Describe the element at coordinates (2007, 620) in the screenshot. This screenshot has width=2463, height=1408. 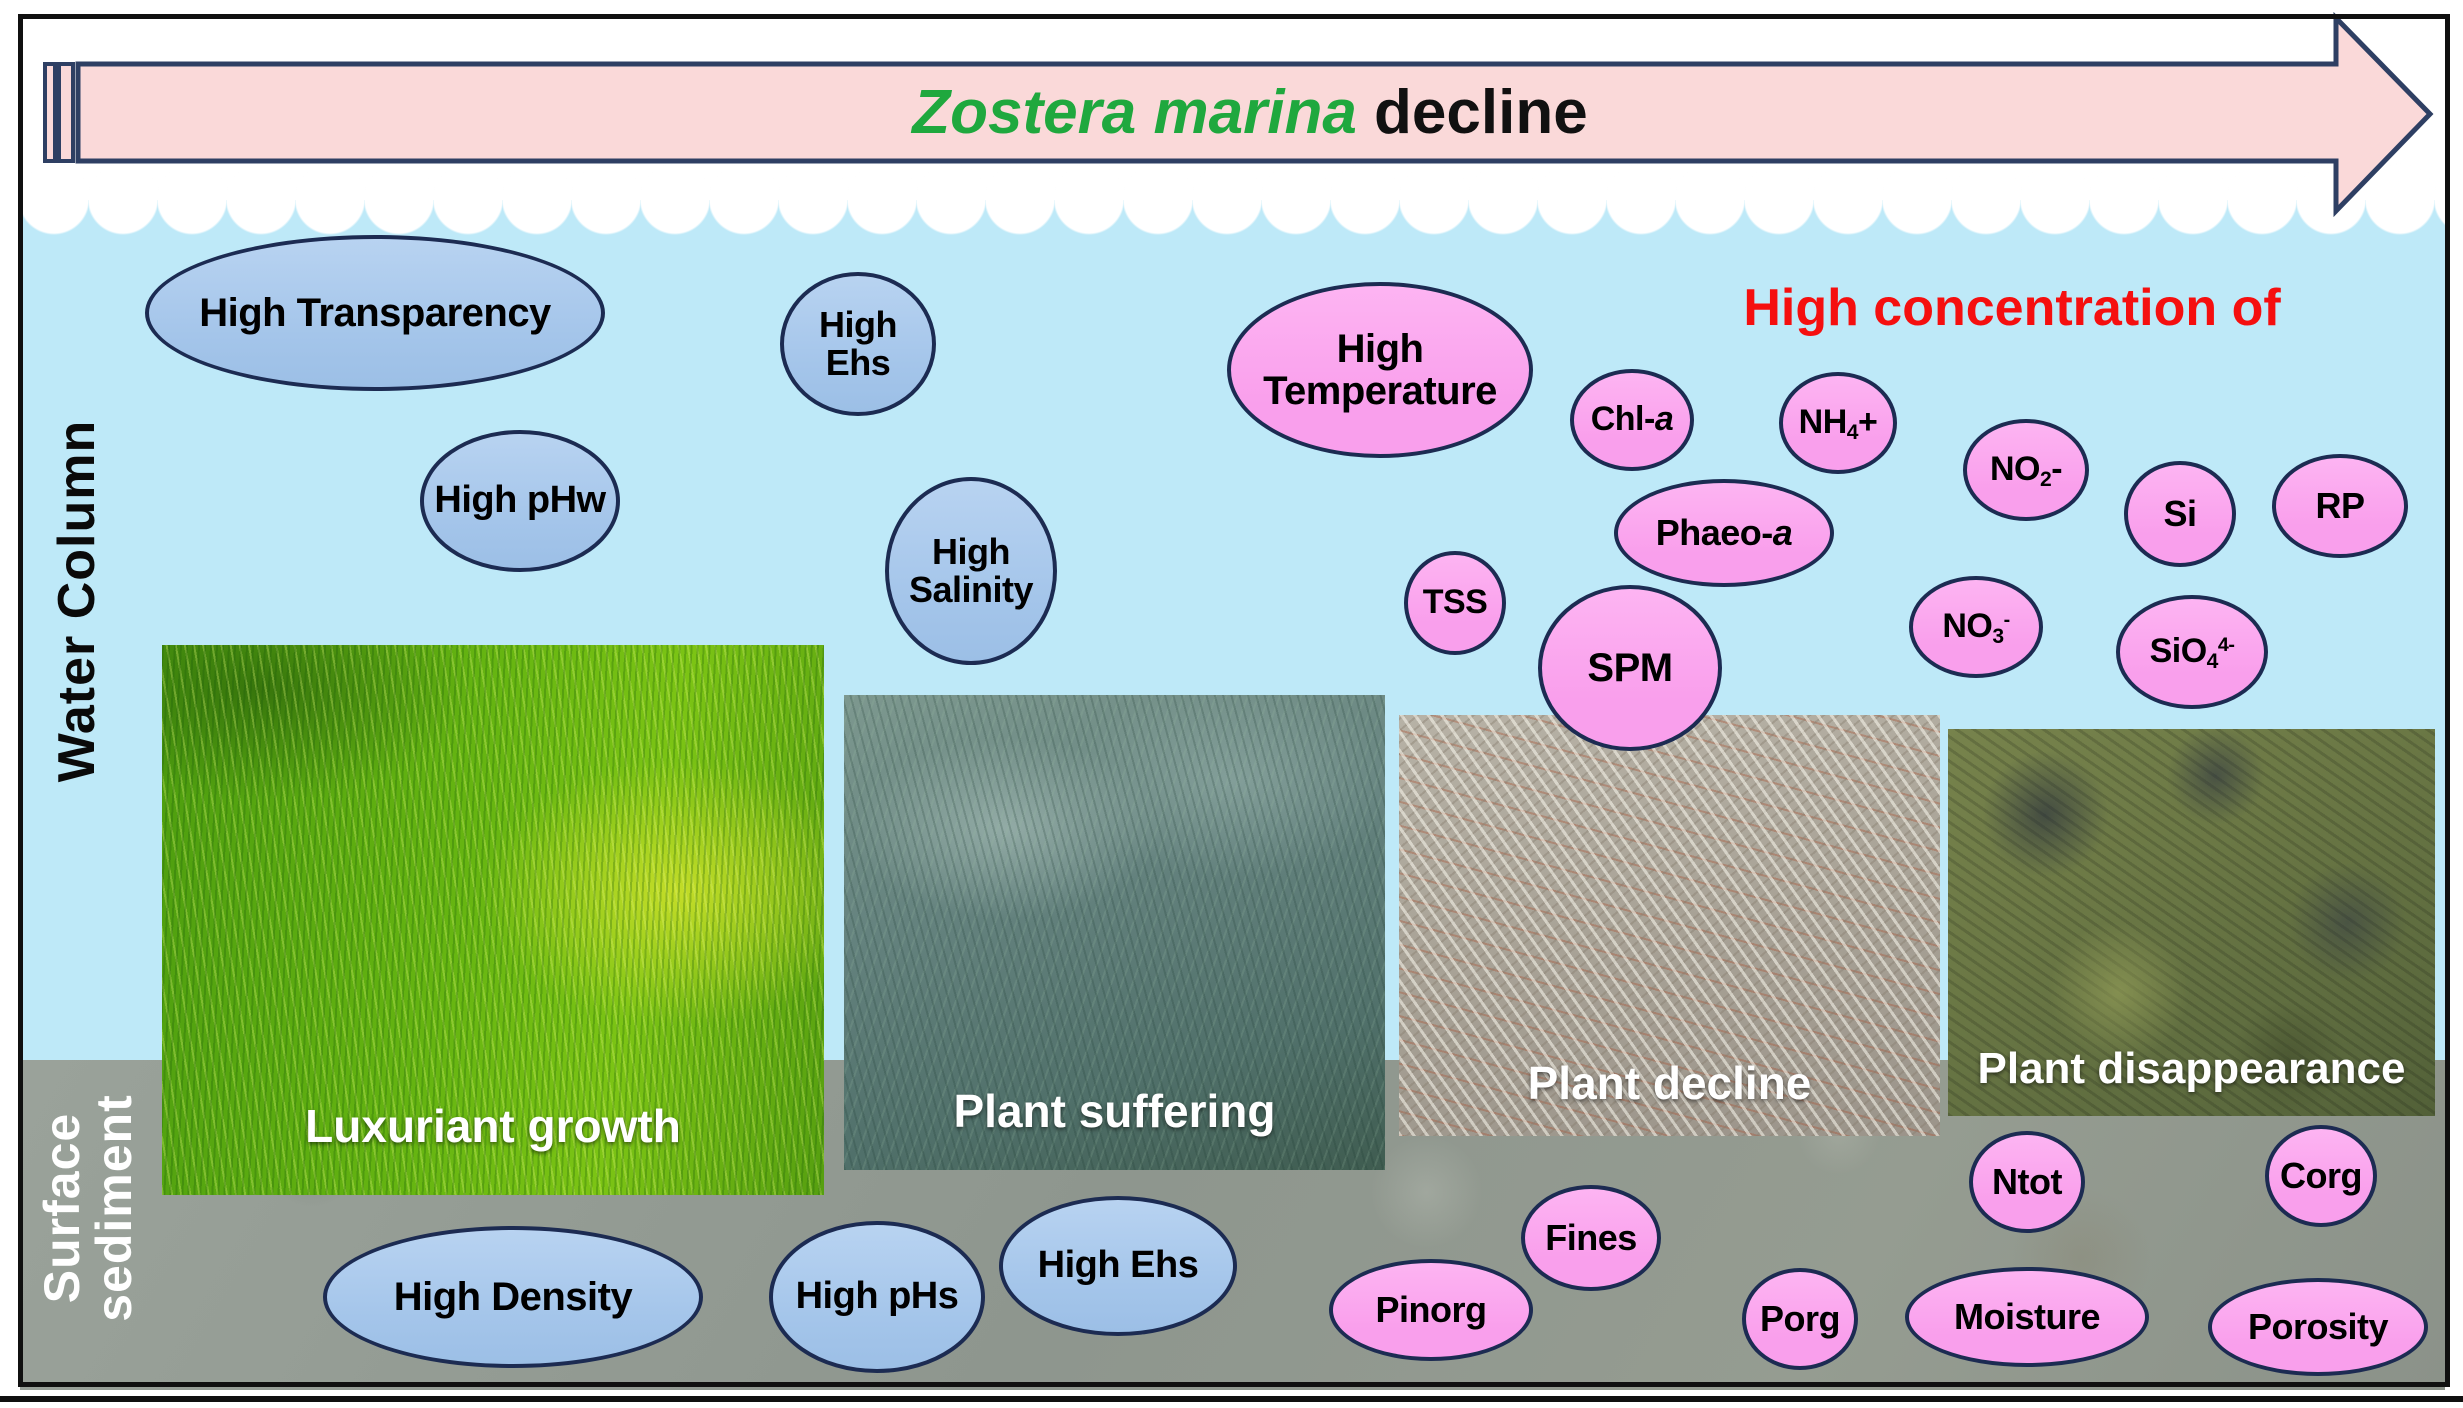
I see `no3-sup: -` at that location.